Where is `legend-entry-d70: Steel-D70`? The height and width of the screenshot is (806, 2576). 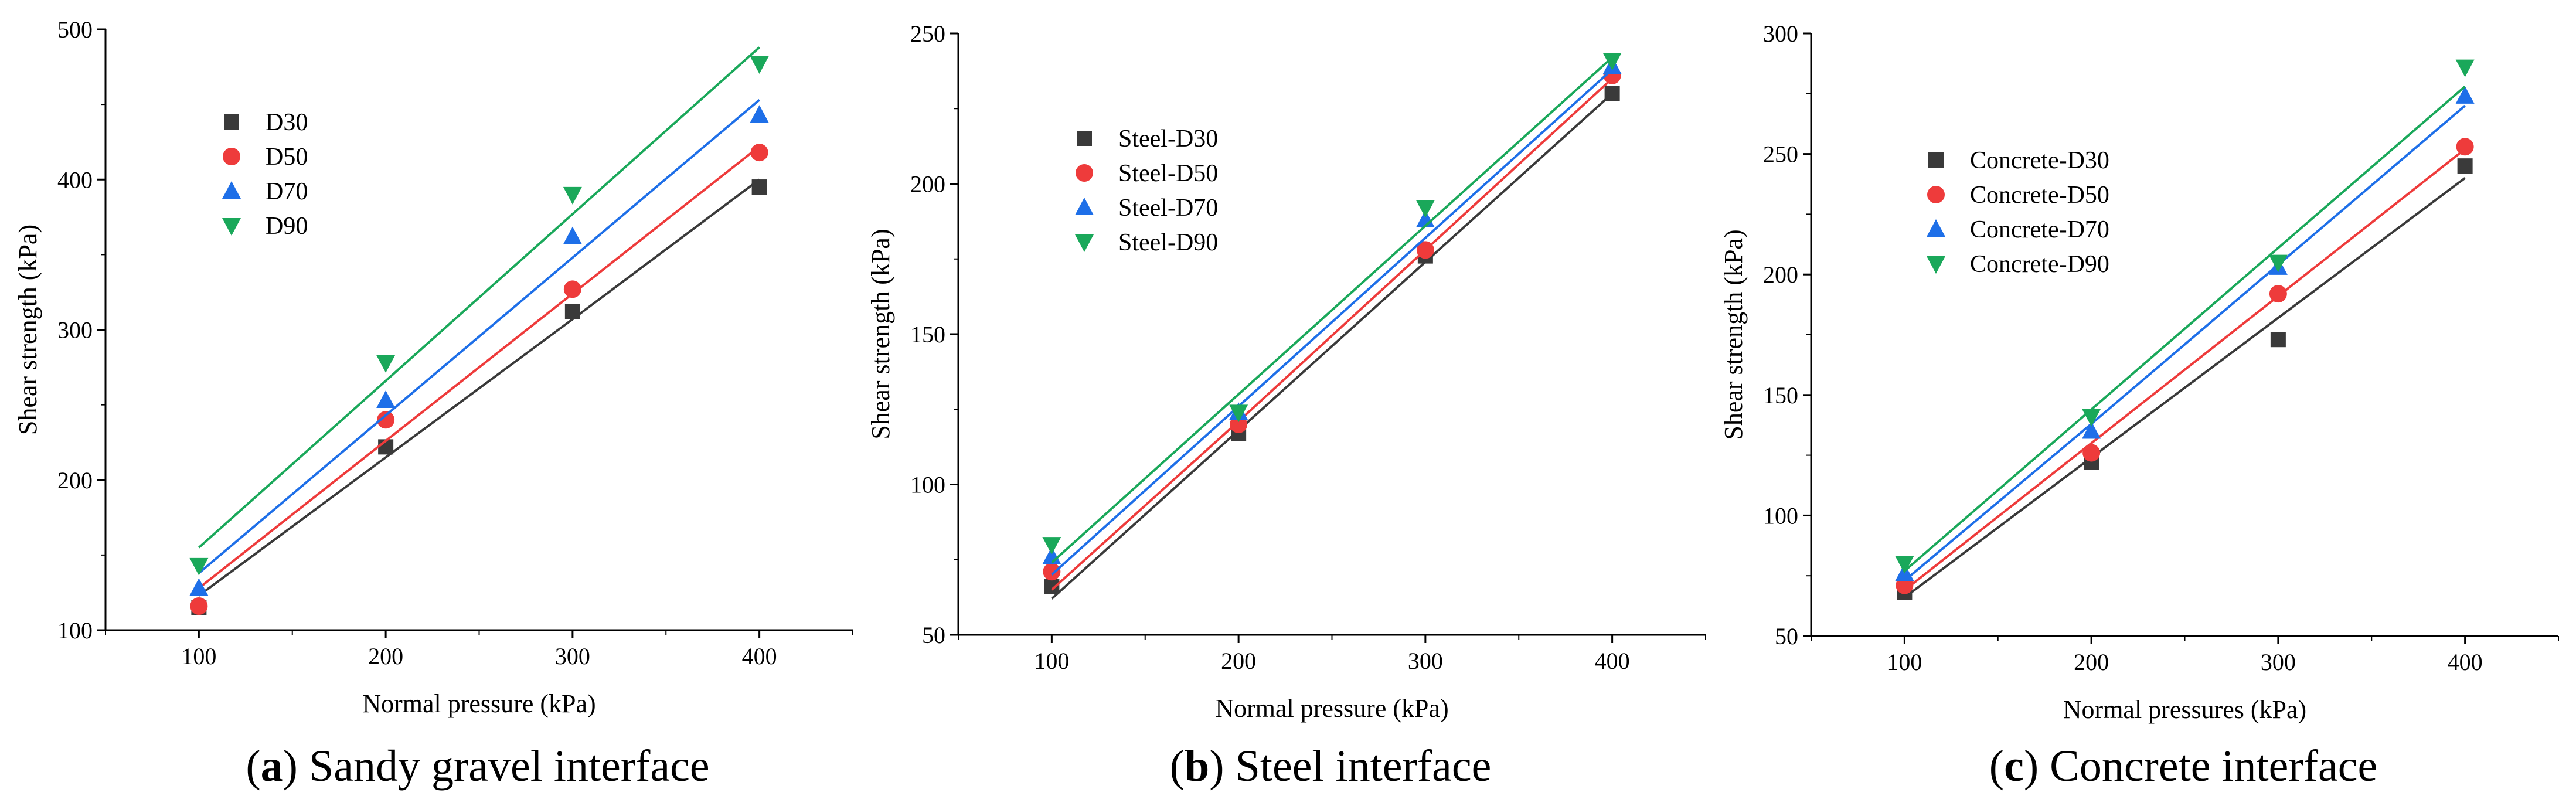
legend-entry-d70: Steel-D70 is located at coordinates (1146, 208).